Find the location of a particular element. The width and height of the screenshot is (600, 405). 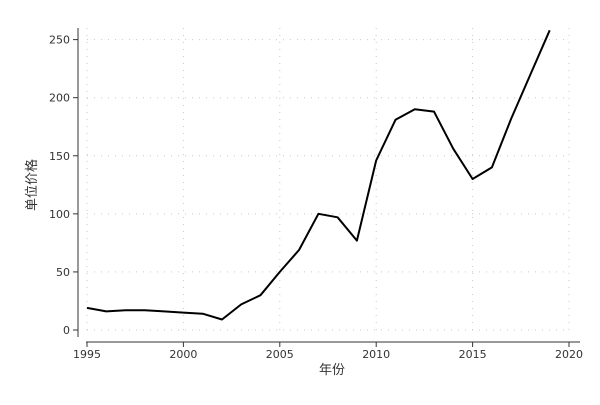

y-axis-title: 单位价格 is located at coordinates (32, 185).